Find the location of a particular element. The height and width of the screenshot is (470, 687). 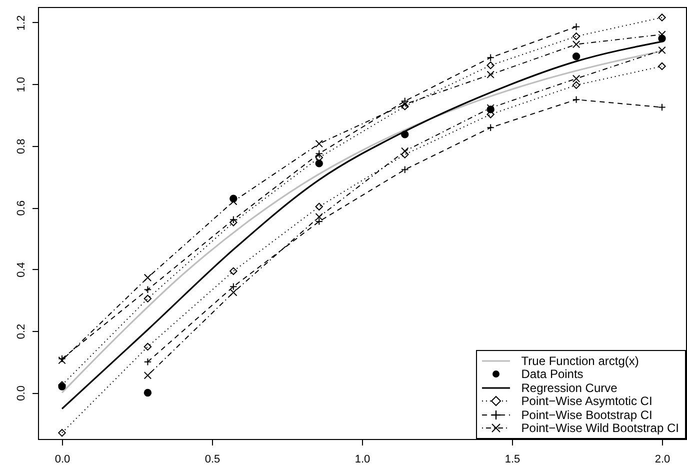

x-tick-label: 0.0 is located at coordinates (62, 460).